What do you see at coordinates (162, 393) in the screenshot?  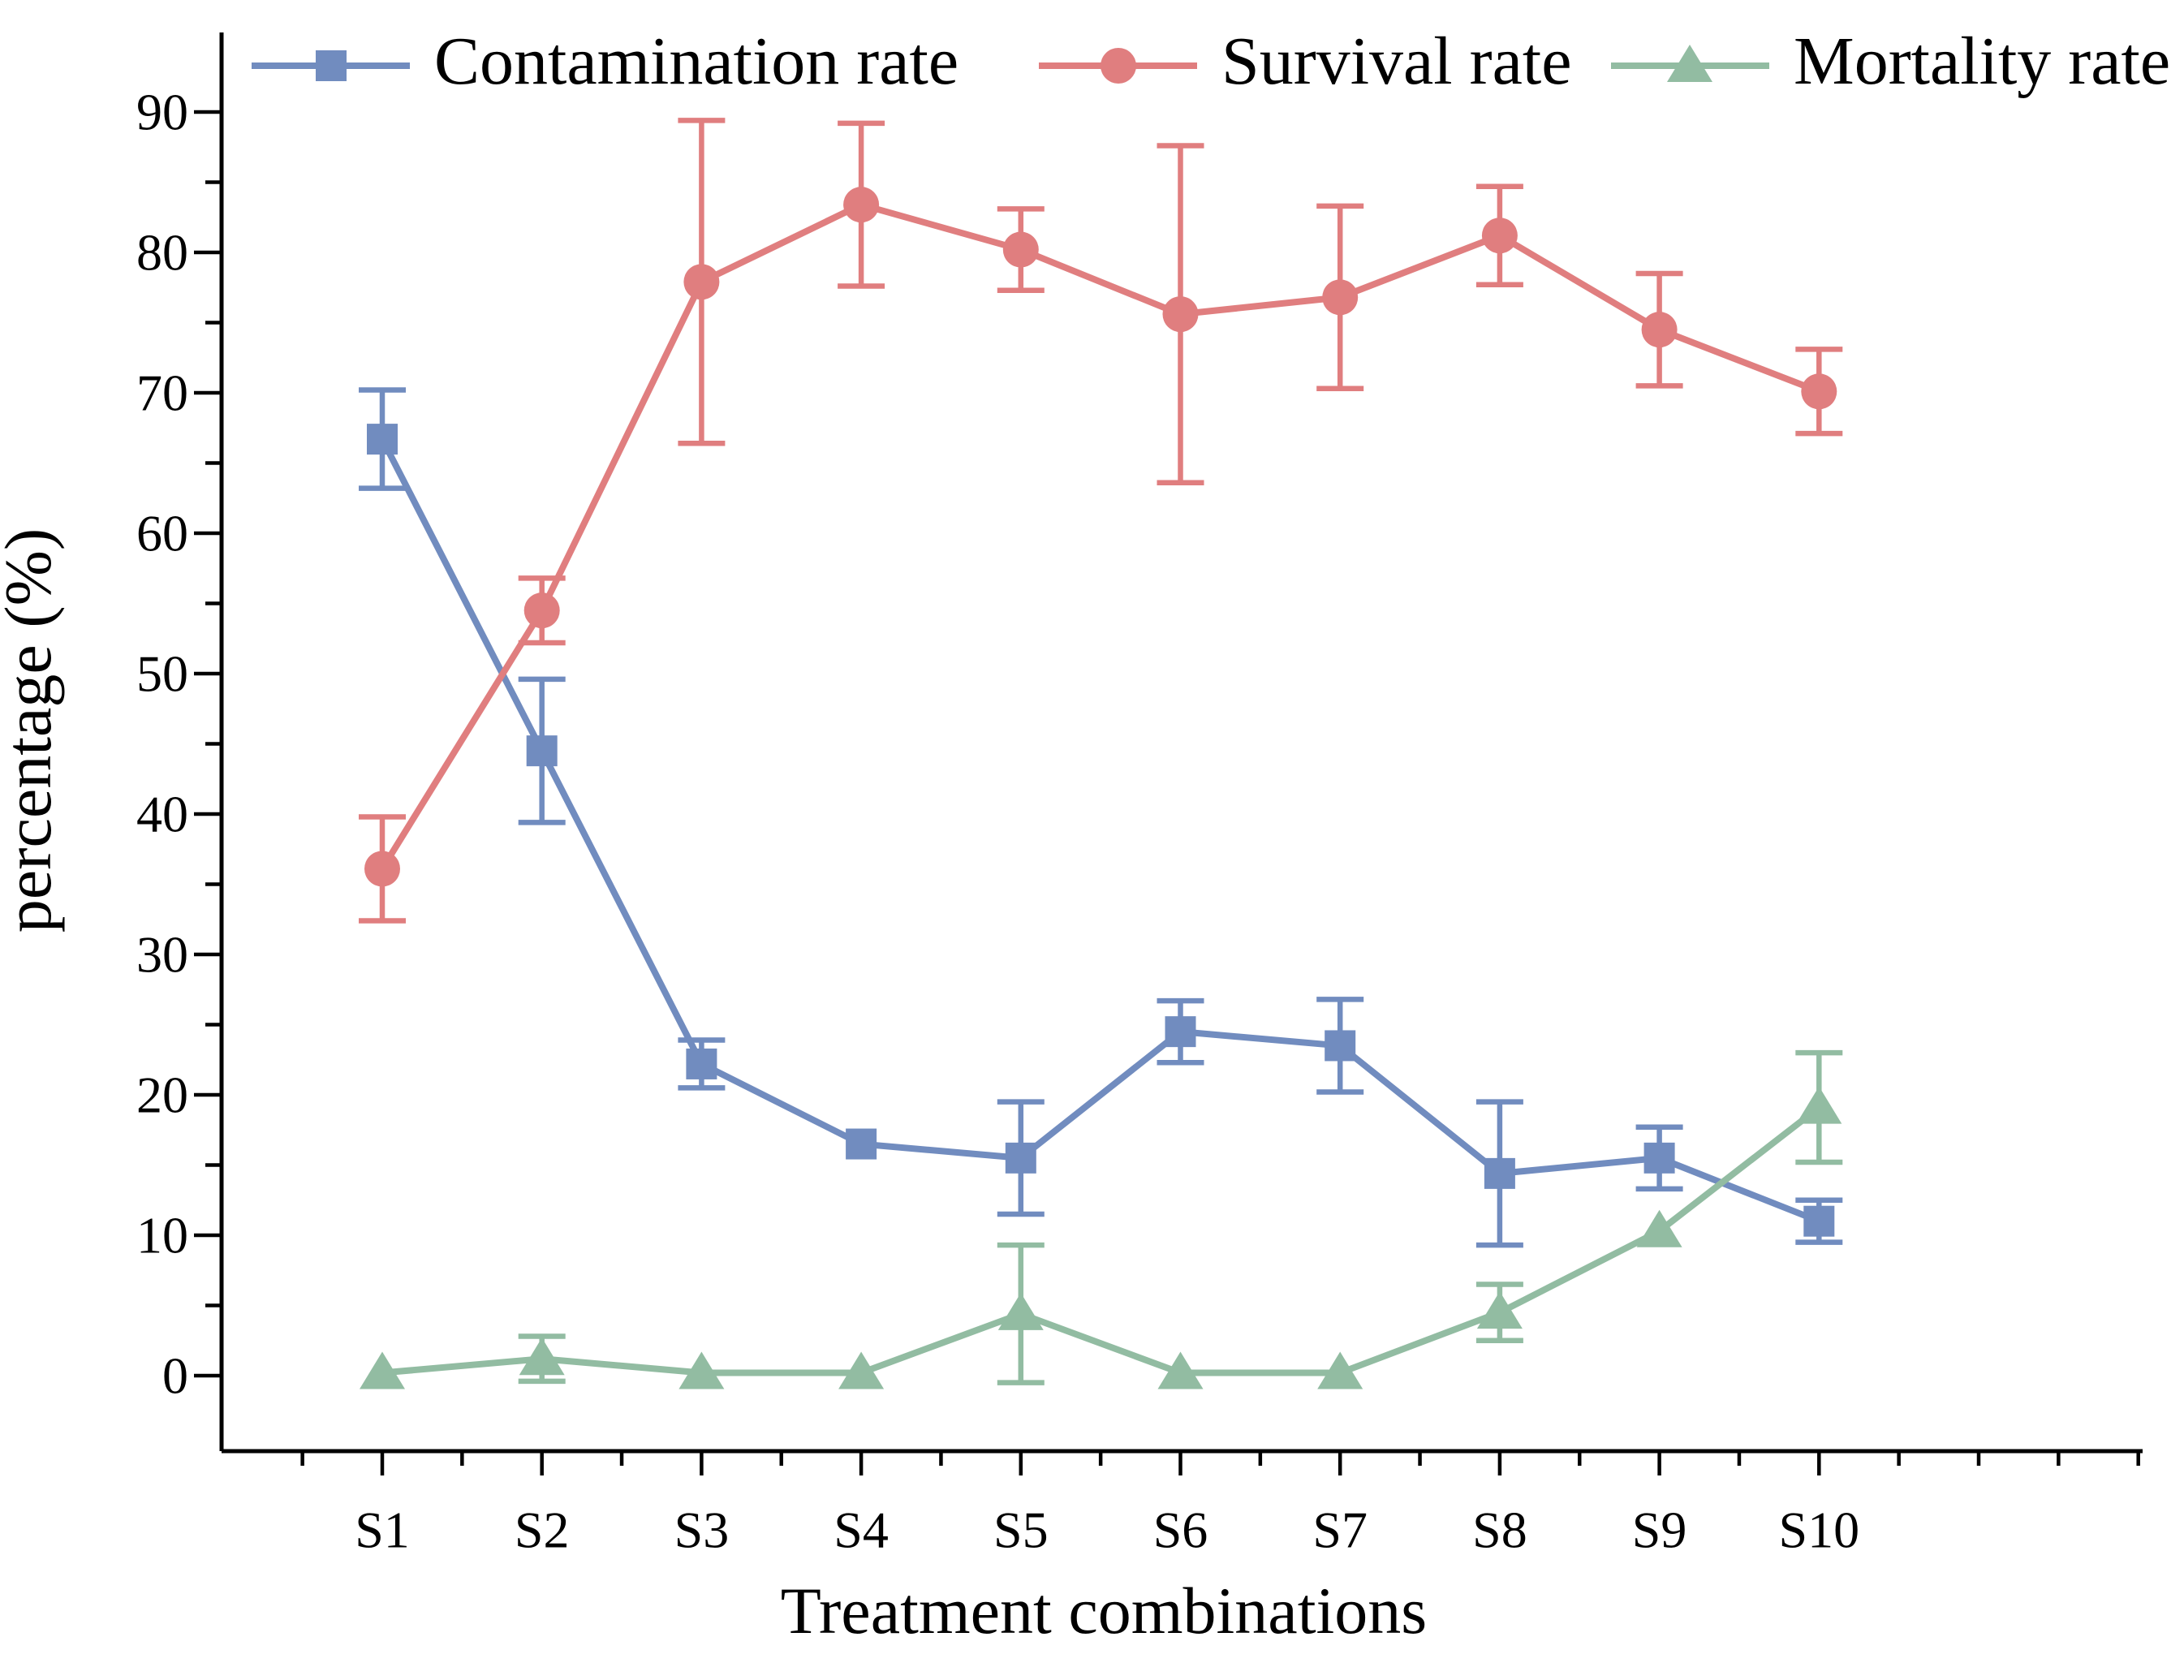 I see `y-tick-label: 70` at bounding box center [162, 393].